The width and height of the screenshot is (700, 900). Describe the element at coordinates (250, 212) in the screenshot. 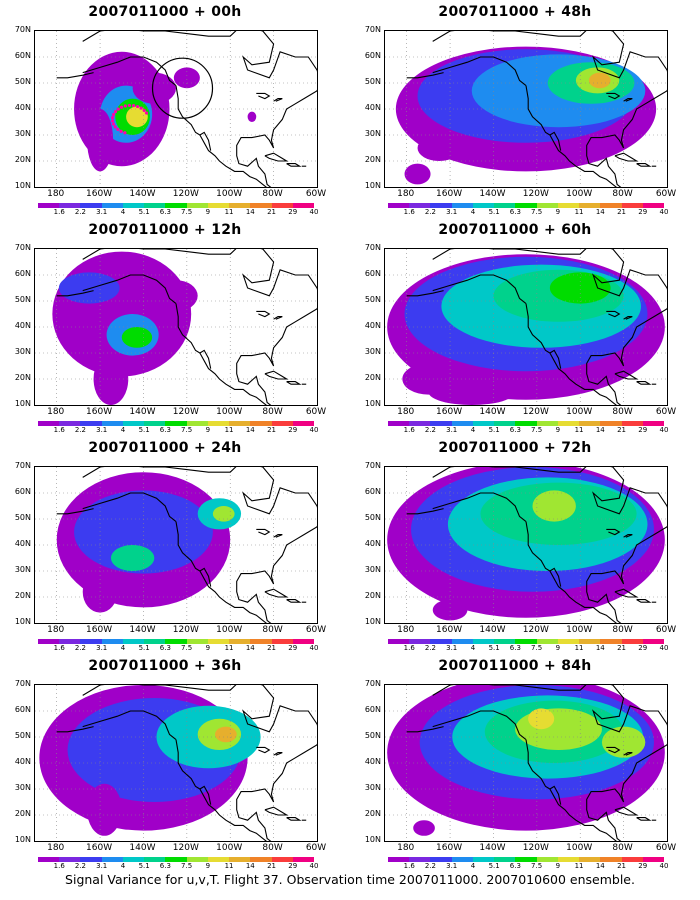

I see `colorbar-label: 14` at that location.